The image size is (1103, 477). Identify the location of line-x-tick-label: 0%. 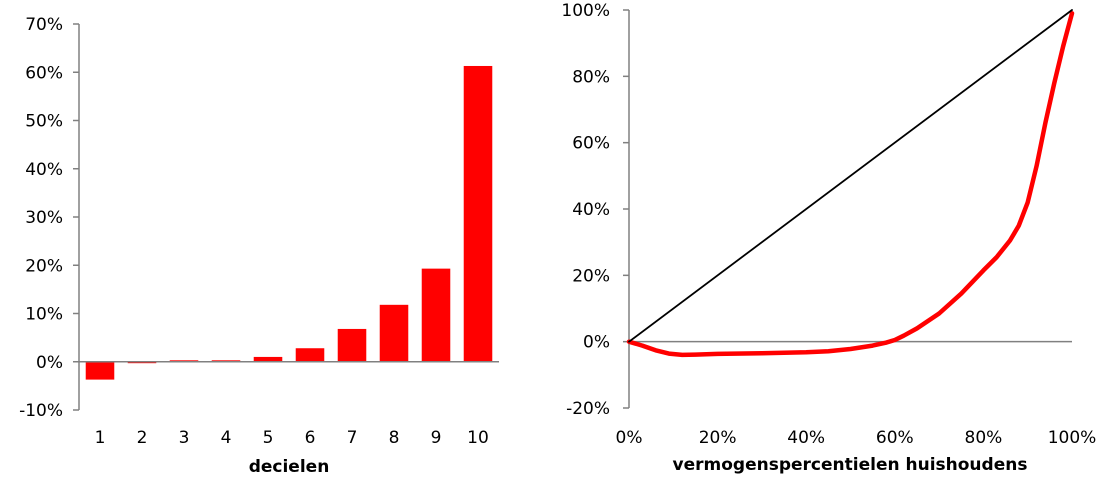
(629, 438).